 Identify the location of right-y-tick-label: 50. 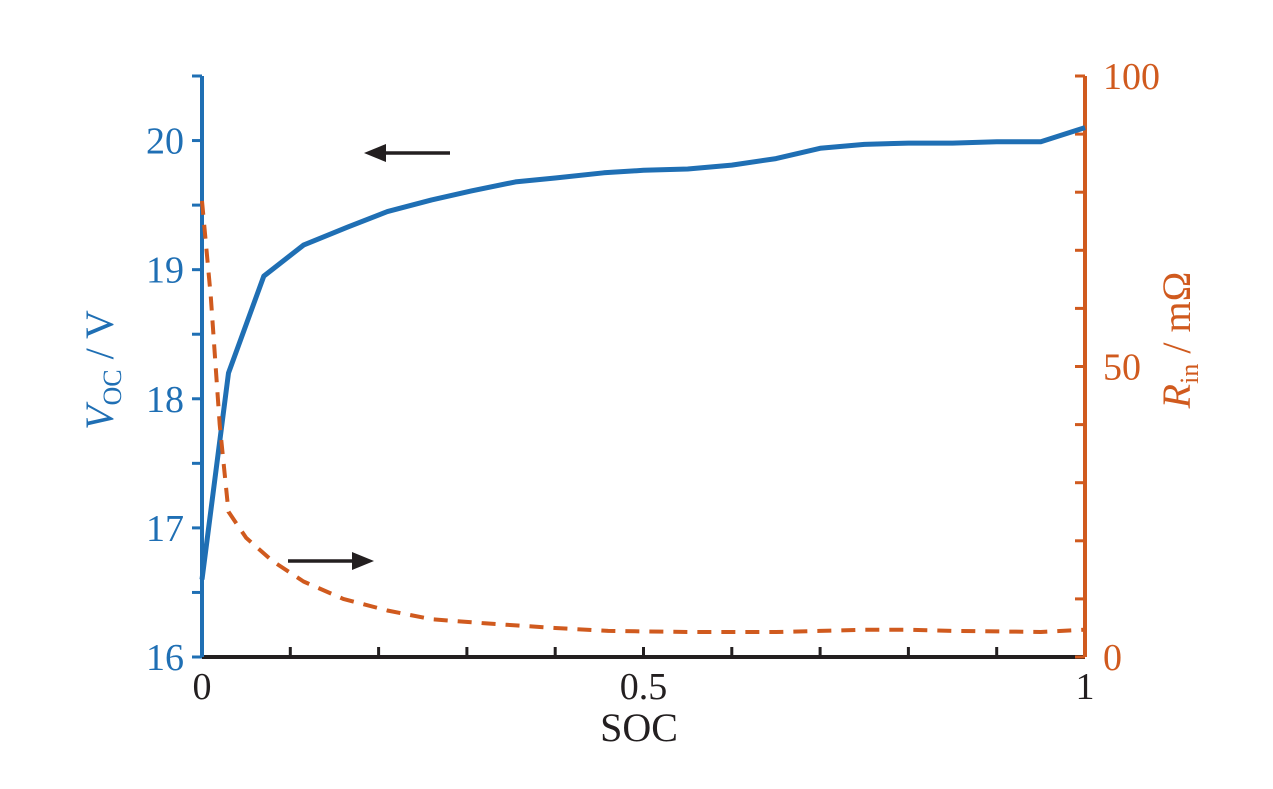
(1122, 368).